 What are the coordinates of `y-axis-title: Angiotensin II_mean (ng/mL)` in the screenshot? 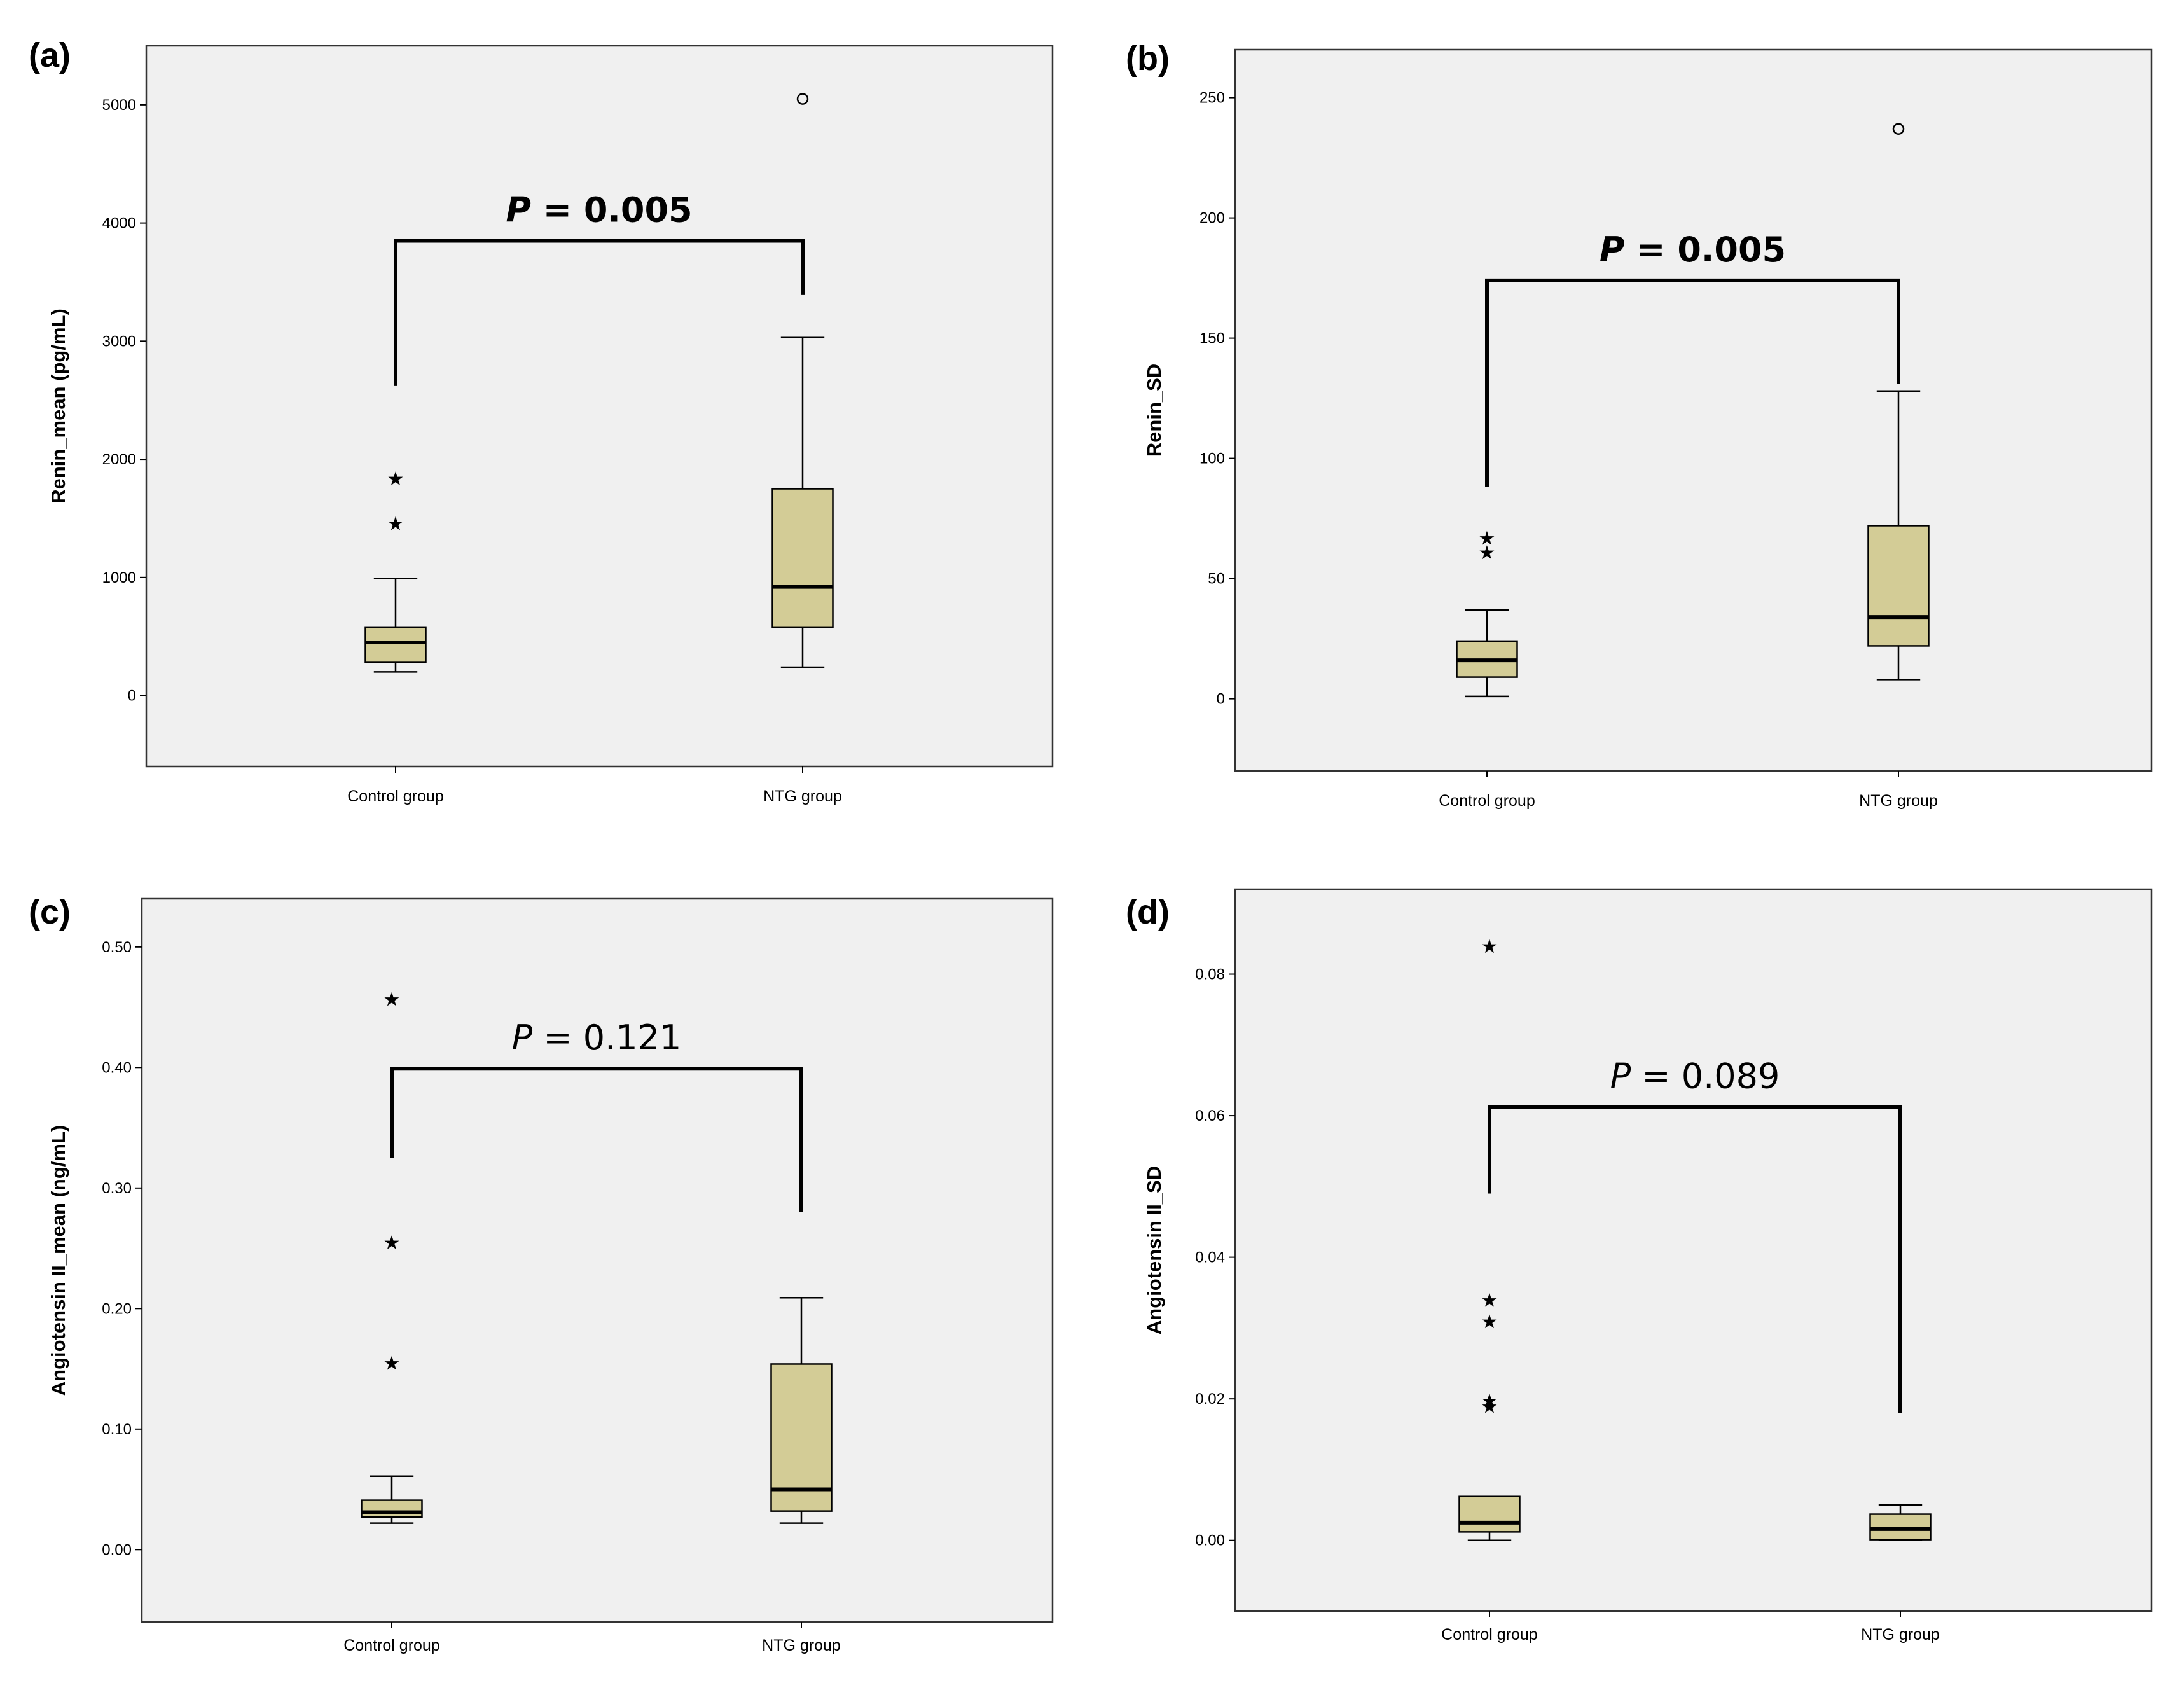 It's located at (58, 1260).